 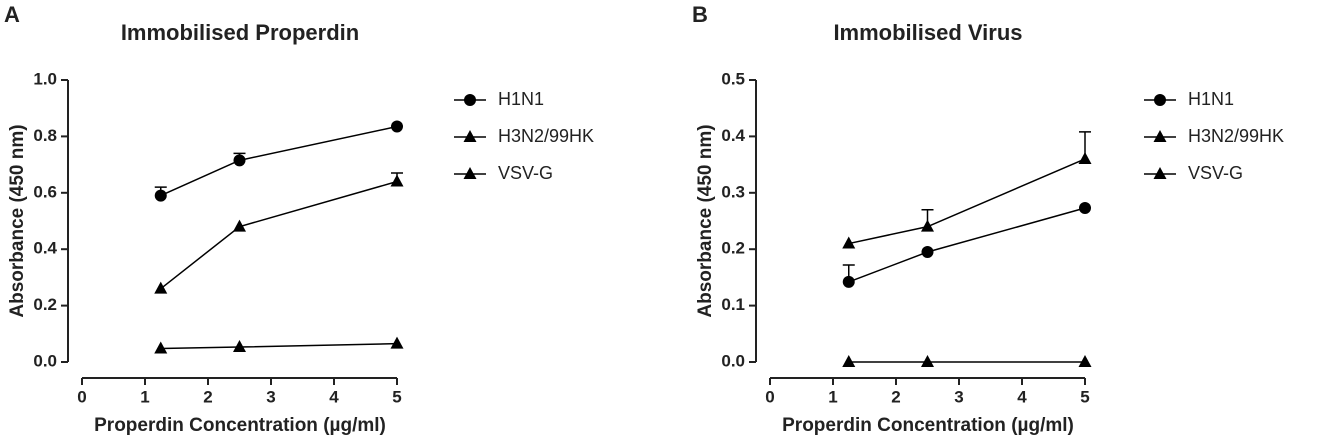 What do you see at coordinates (45, 78) in the screenshot?
I see `y-tick-label: 1.0` at bounding box center [45, 78].